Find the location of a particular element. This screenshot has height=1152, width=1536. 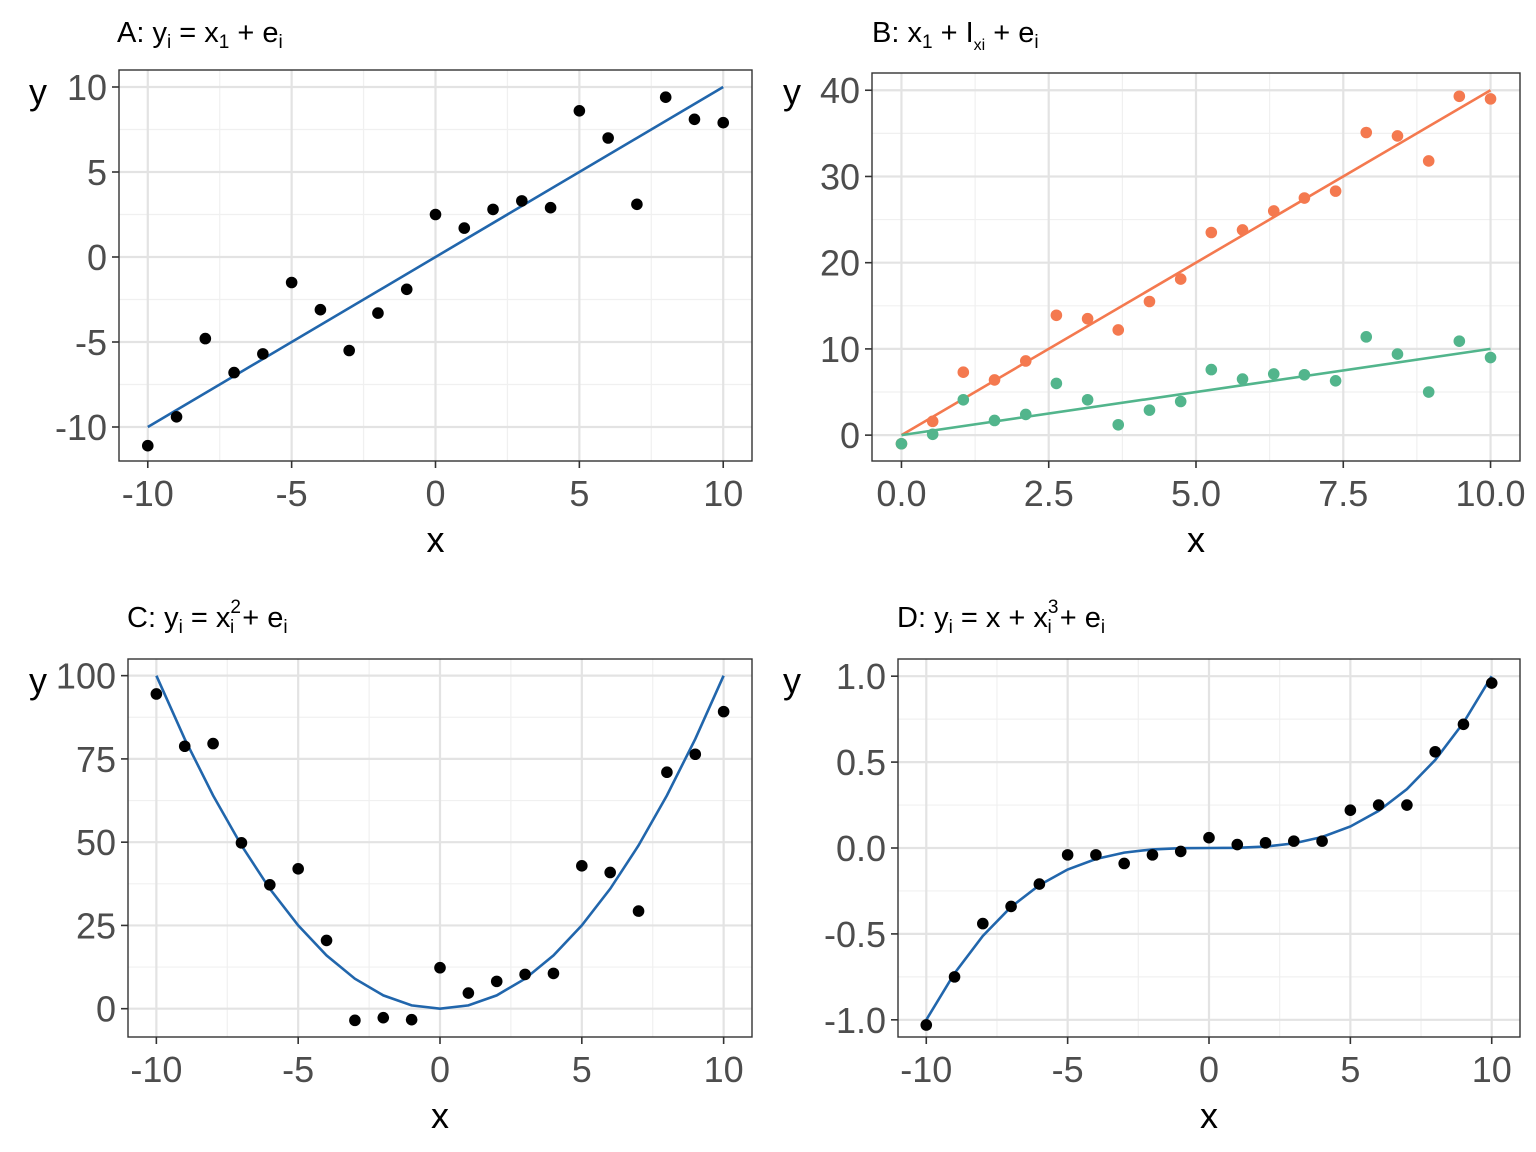

y-tick-label: 100 is located at coordinates (86, 676).